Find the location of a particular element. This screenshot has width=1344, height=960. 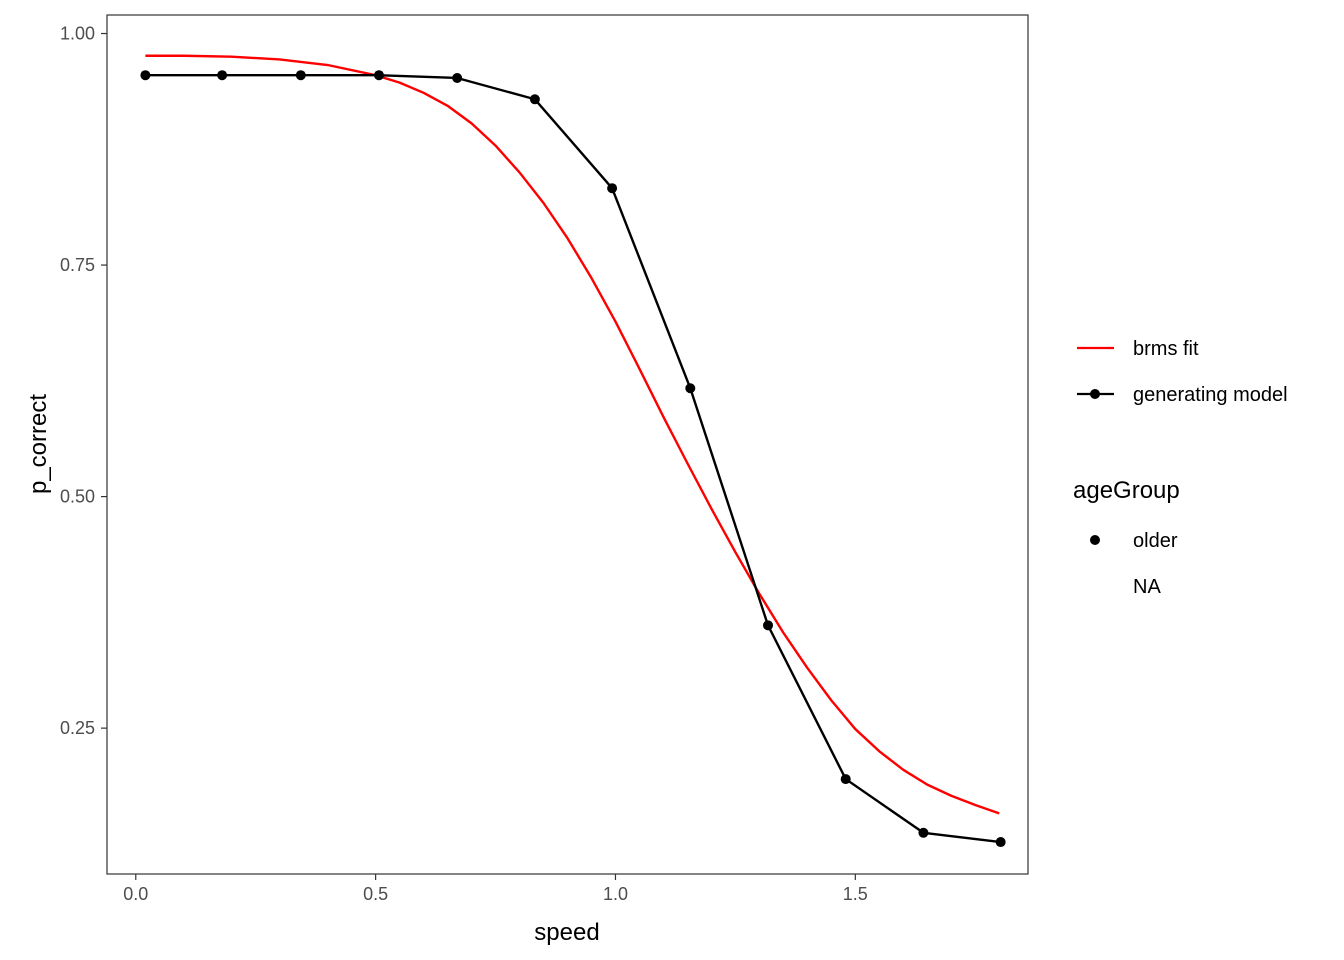

y-tick-label: 0.75 is located at coordinates (77, 265).